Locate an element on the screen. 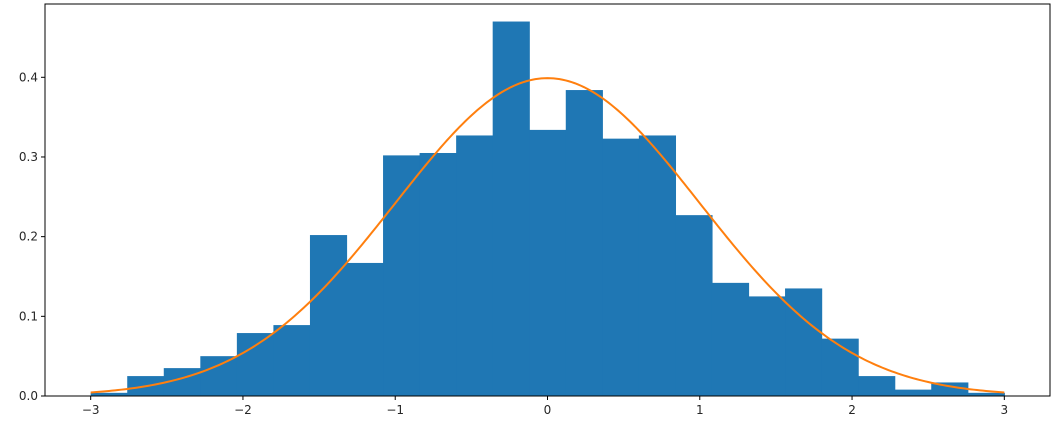  y-tick-label: 0.4 is located at coordinates (28, 77).